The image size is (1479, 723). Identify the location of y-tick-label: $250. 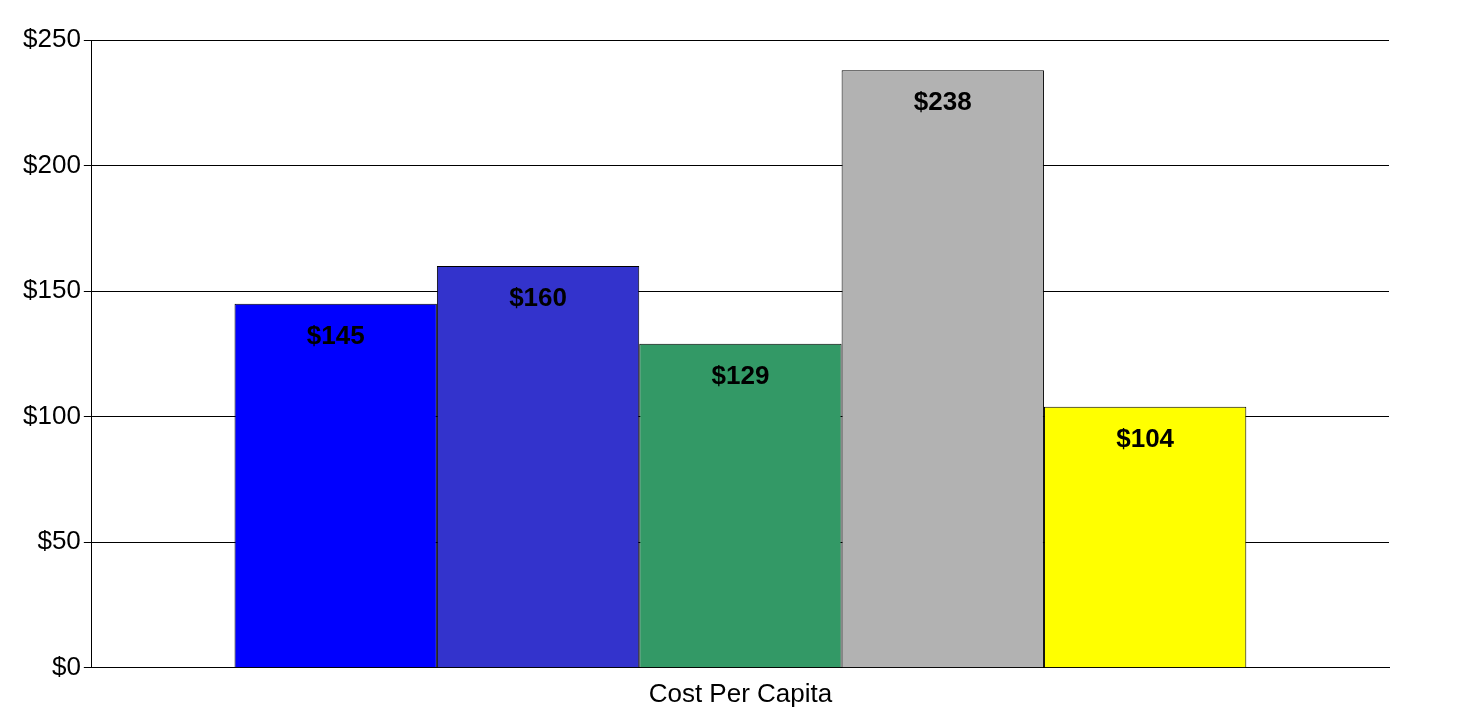
(52, 38).